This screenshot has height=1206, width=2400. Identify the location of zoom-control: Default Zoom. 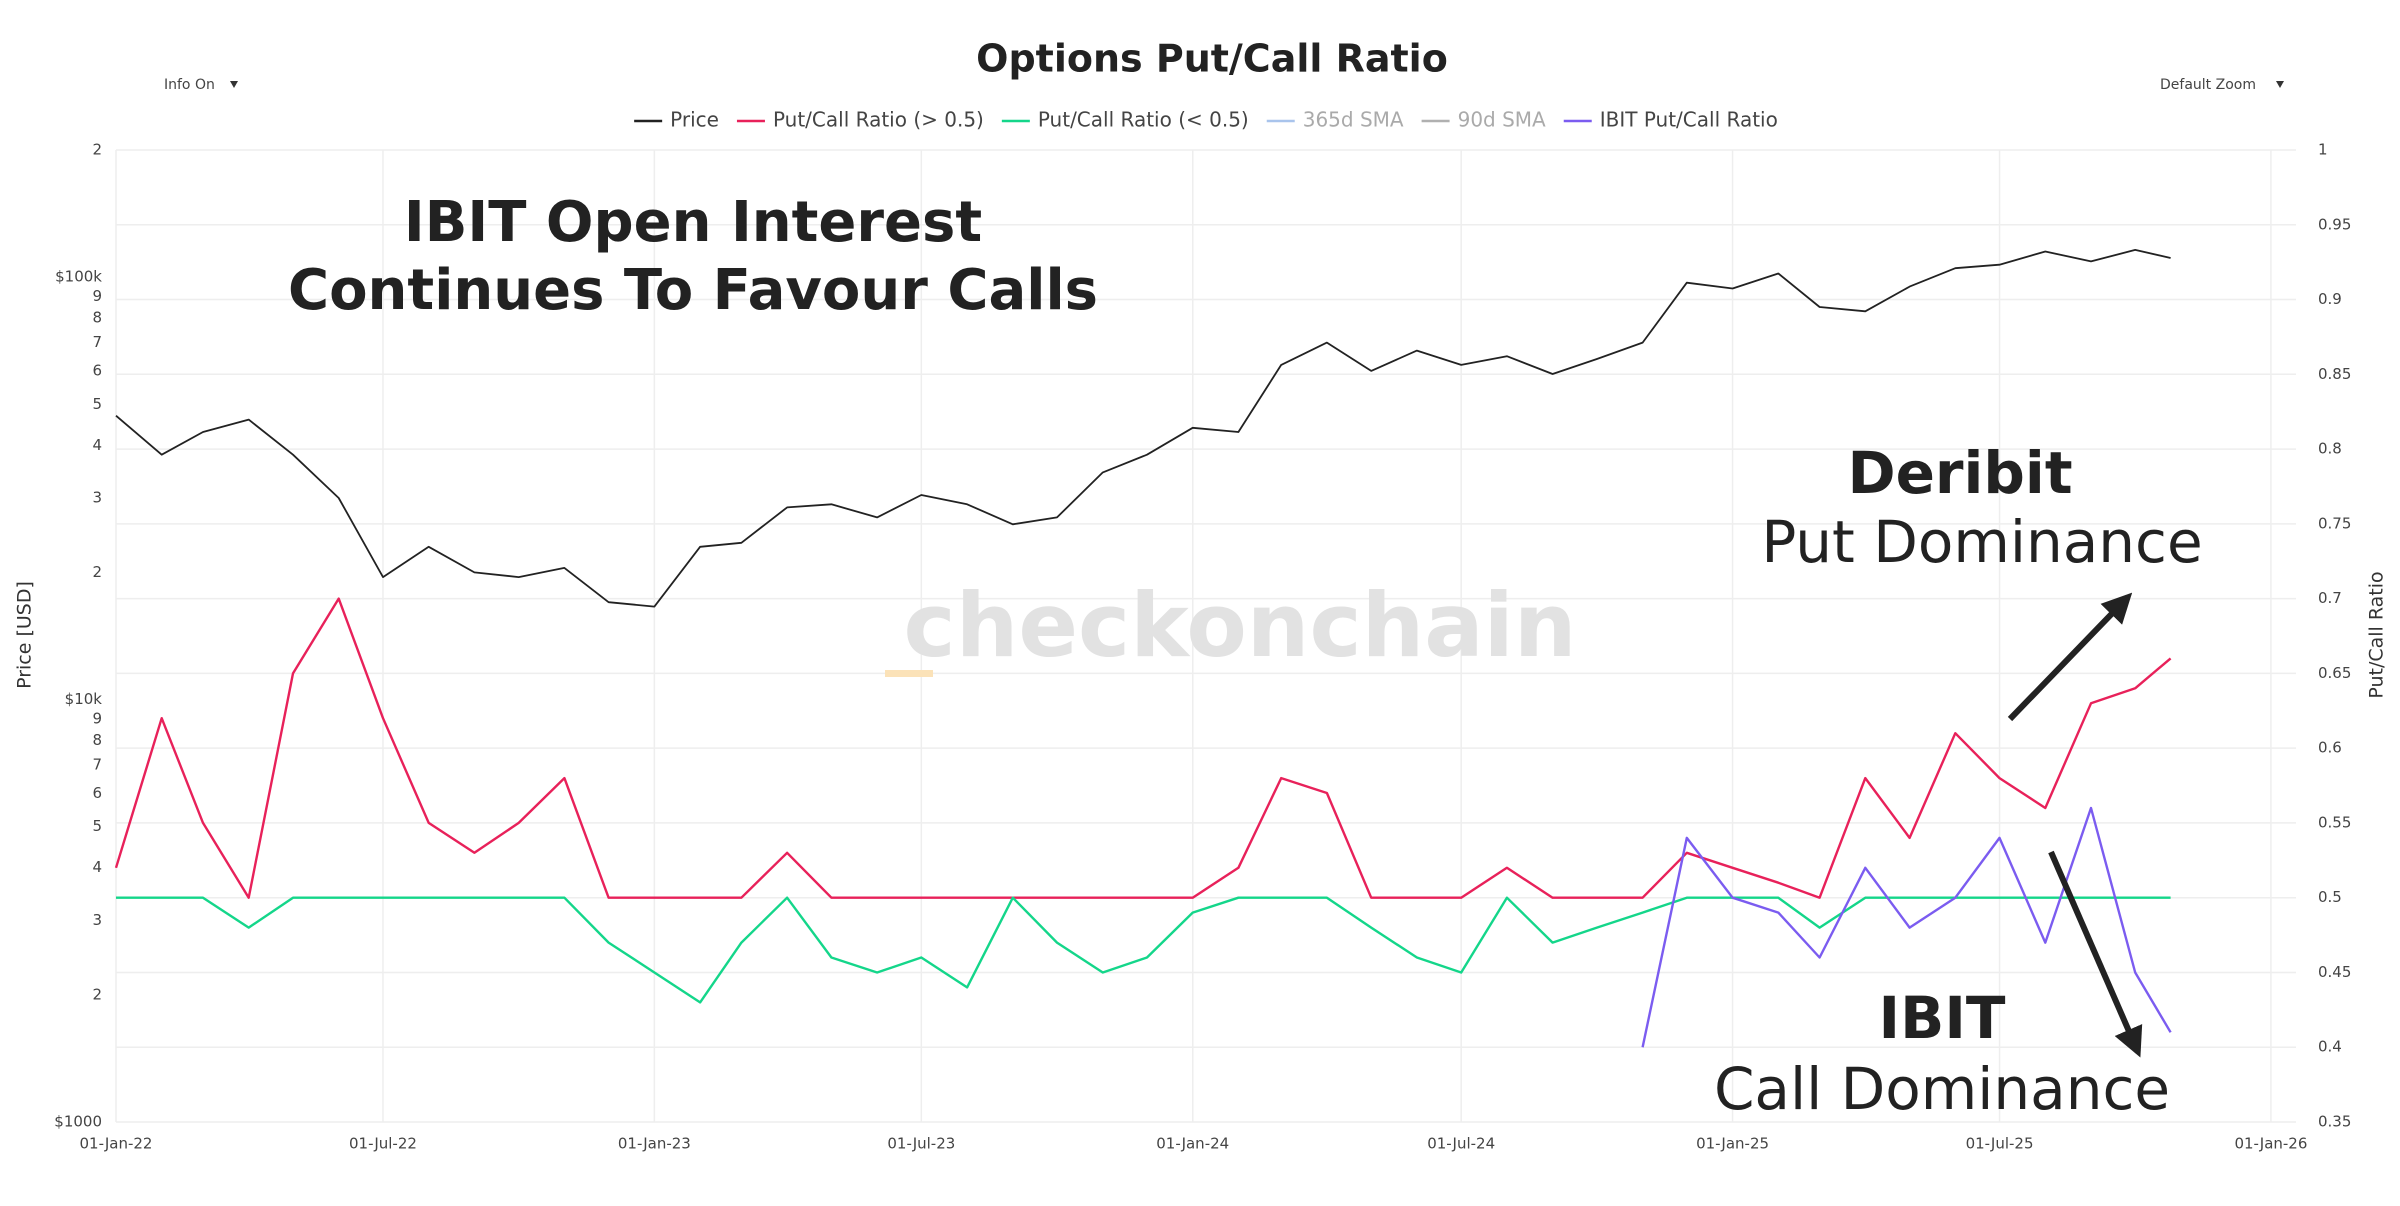
(2222, 85).